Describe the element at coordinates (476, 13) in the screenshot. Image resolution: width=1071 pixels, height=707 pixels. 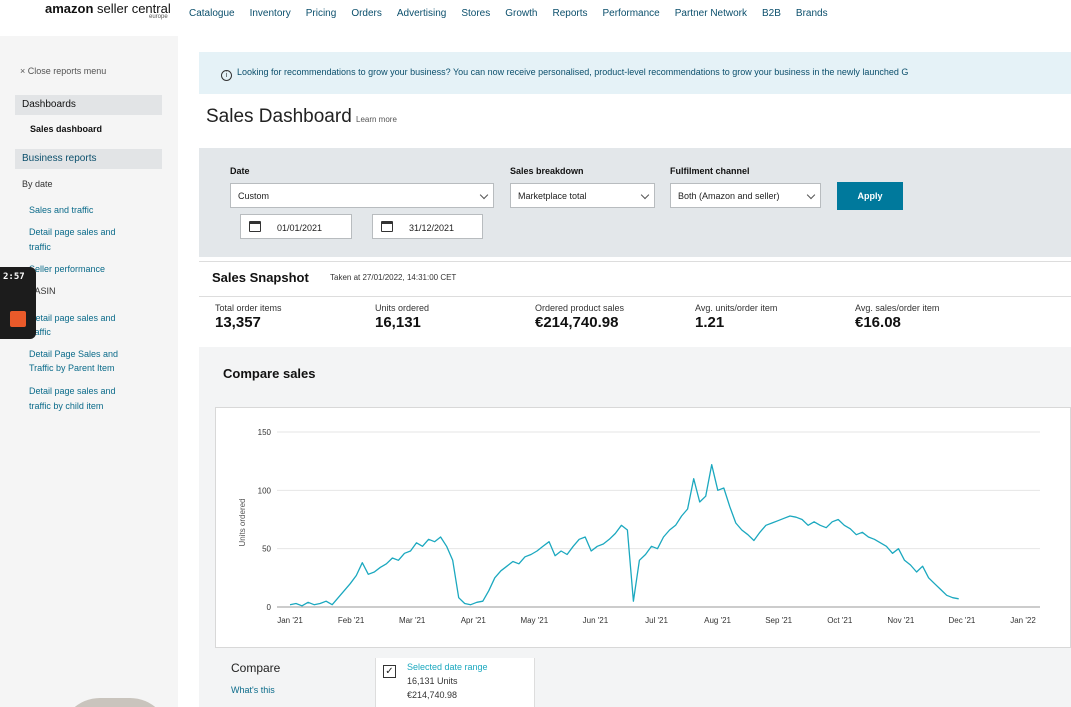
I see `nav-stores: Stores` at that location.